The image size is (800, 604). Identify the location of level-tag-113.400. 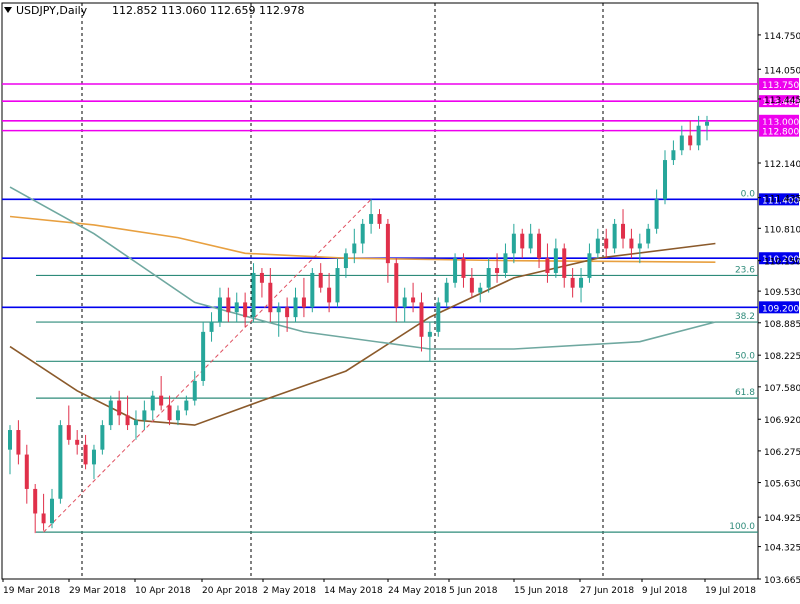
(779, 101).